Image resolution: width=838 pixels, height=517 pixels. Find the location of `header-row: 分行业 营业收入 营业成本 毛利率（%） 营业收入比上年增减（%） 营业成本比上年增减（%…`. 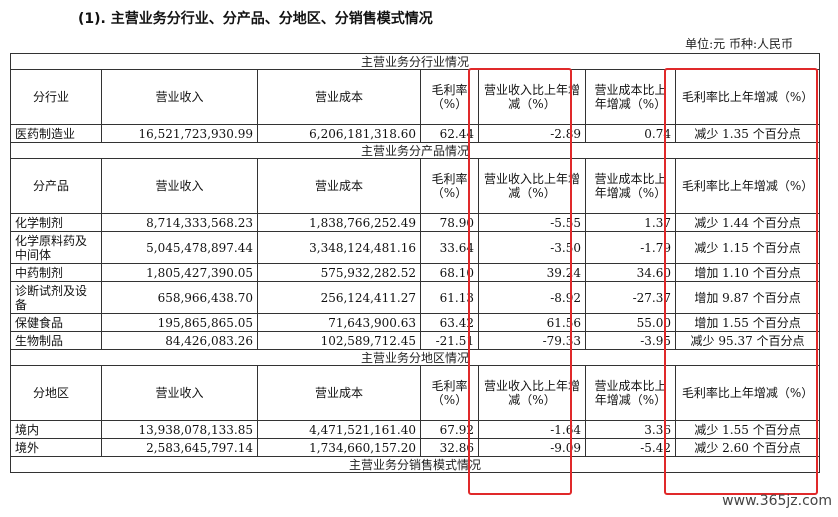

header-row: 分行业 营业收入 营业成本 毛利率（%） 营业收入比上年增减（%） 营业成本比上年增减（%… is located at coordinates (415, 97).